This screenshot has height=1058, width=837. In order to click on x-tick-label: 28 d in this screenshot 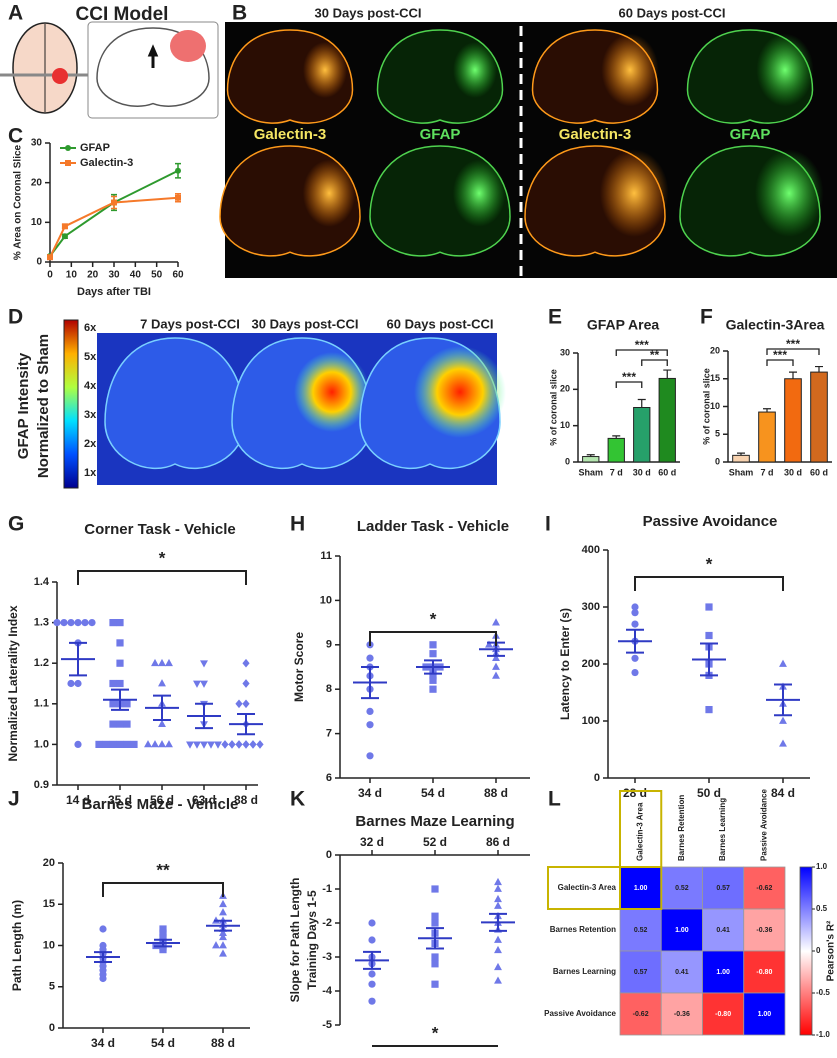, I will do `click(635, 793)`.